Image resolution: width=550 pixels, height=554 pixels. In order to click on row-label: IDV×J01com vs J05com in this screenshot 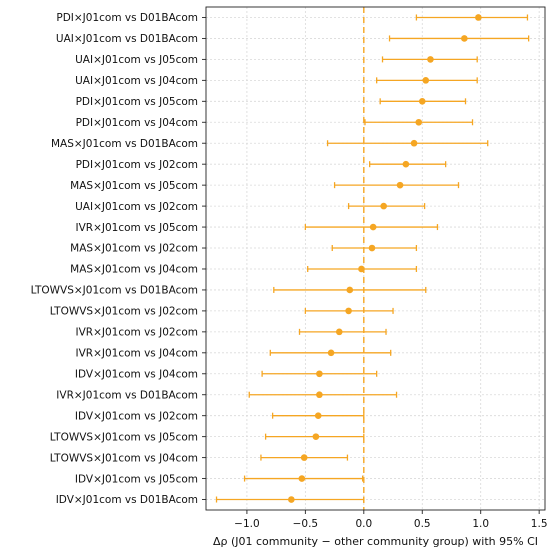, I will do `click(136, 479)`.